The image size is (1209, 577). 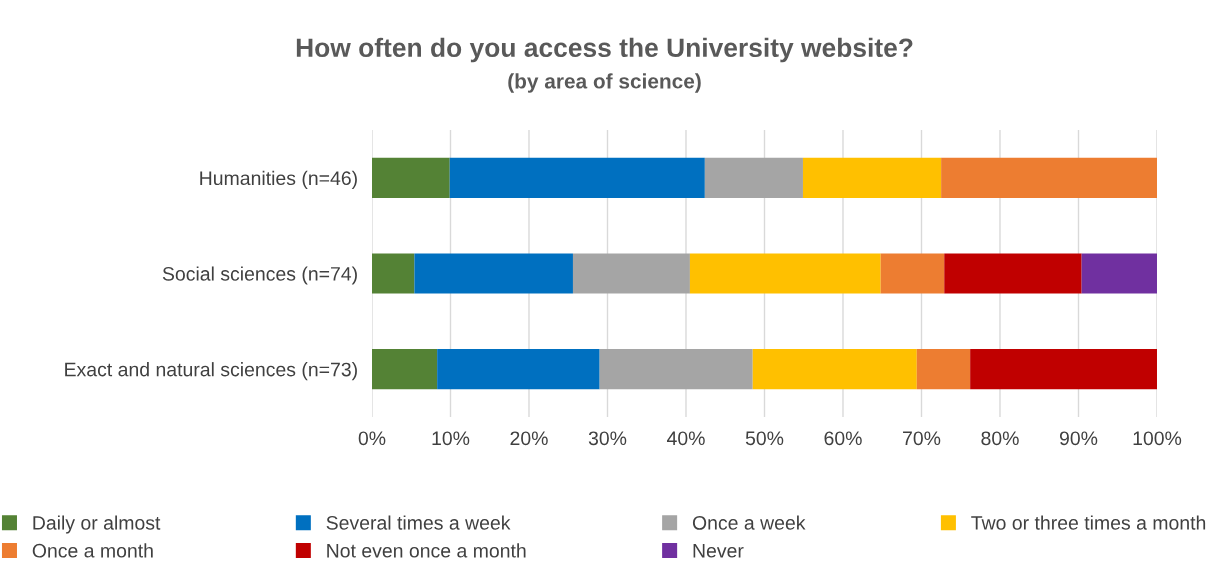 I want to click on x-tick-label: 0%, so click(x=372, y=438).